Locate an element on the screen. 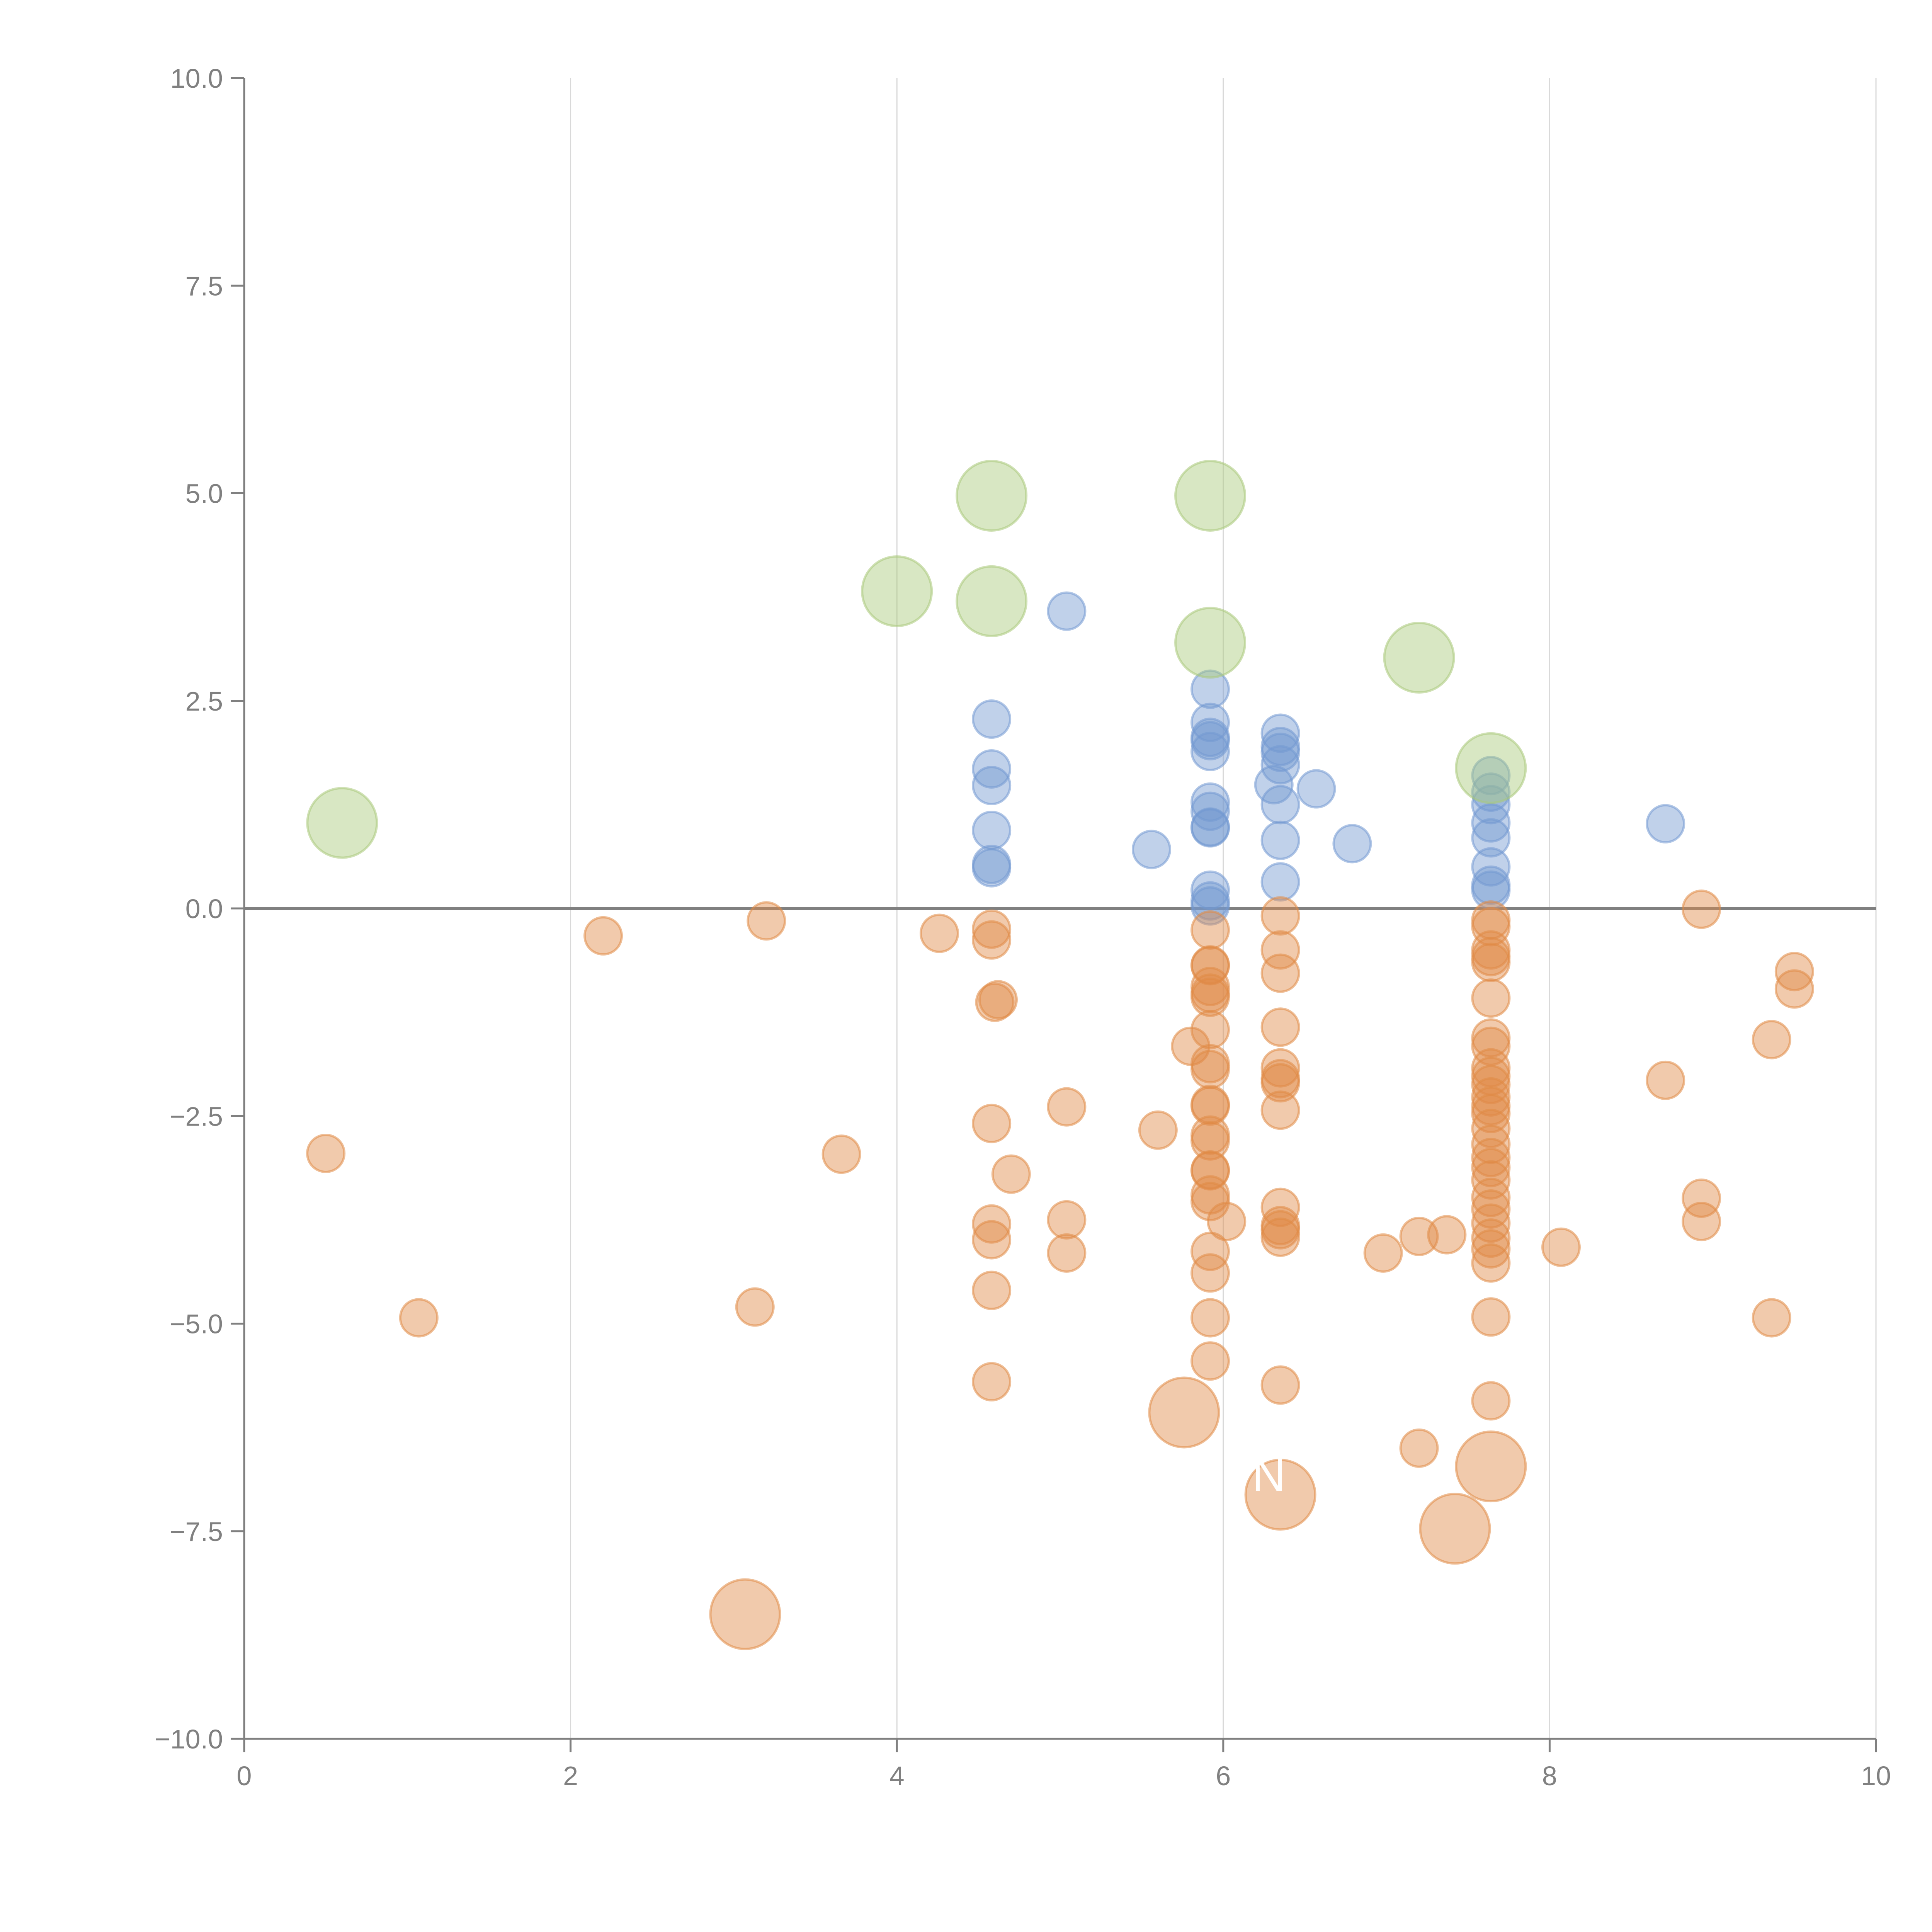 The width and height of the screenshot is (1932, 1932). y-tick-label: −2.5 is located at coordinates (197, 1116).